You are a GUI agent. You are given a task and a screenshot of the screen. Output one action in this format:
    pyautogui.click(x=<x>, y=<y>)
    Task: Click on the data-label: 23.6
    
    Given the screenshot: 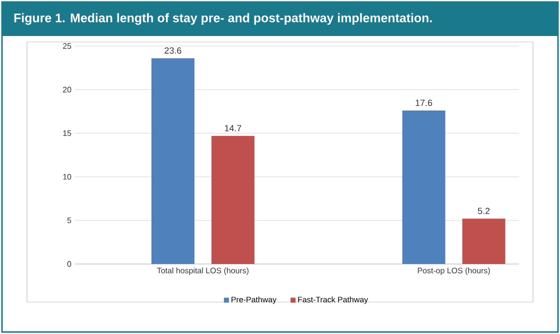 What is the action you would take?
    pyautogui.click(x=173, y=50)
    